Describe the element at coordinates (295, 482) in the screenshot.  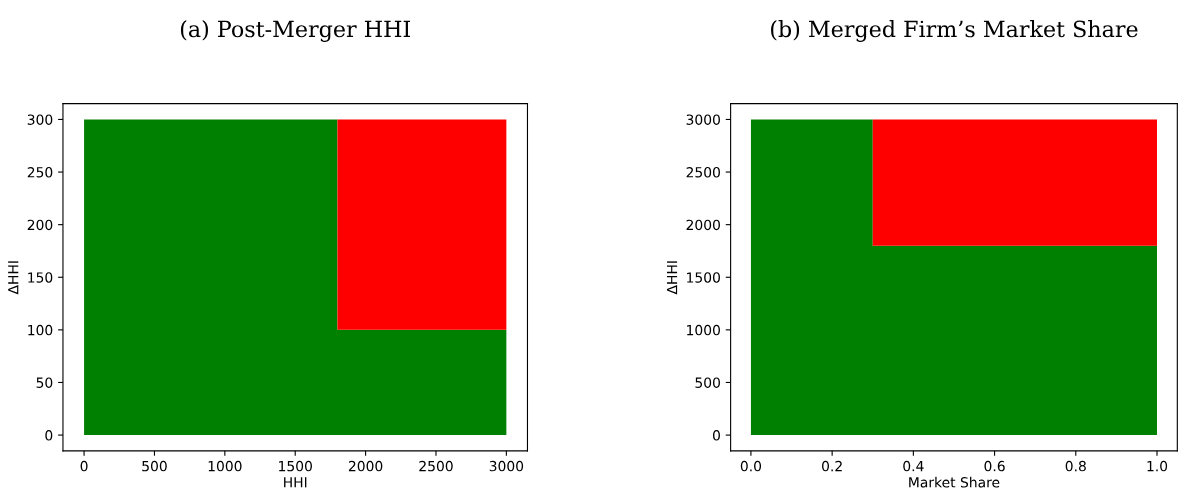
I see `x-axis-title: HHI` at that location.